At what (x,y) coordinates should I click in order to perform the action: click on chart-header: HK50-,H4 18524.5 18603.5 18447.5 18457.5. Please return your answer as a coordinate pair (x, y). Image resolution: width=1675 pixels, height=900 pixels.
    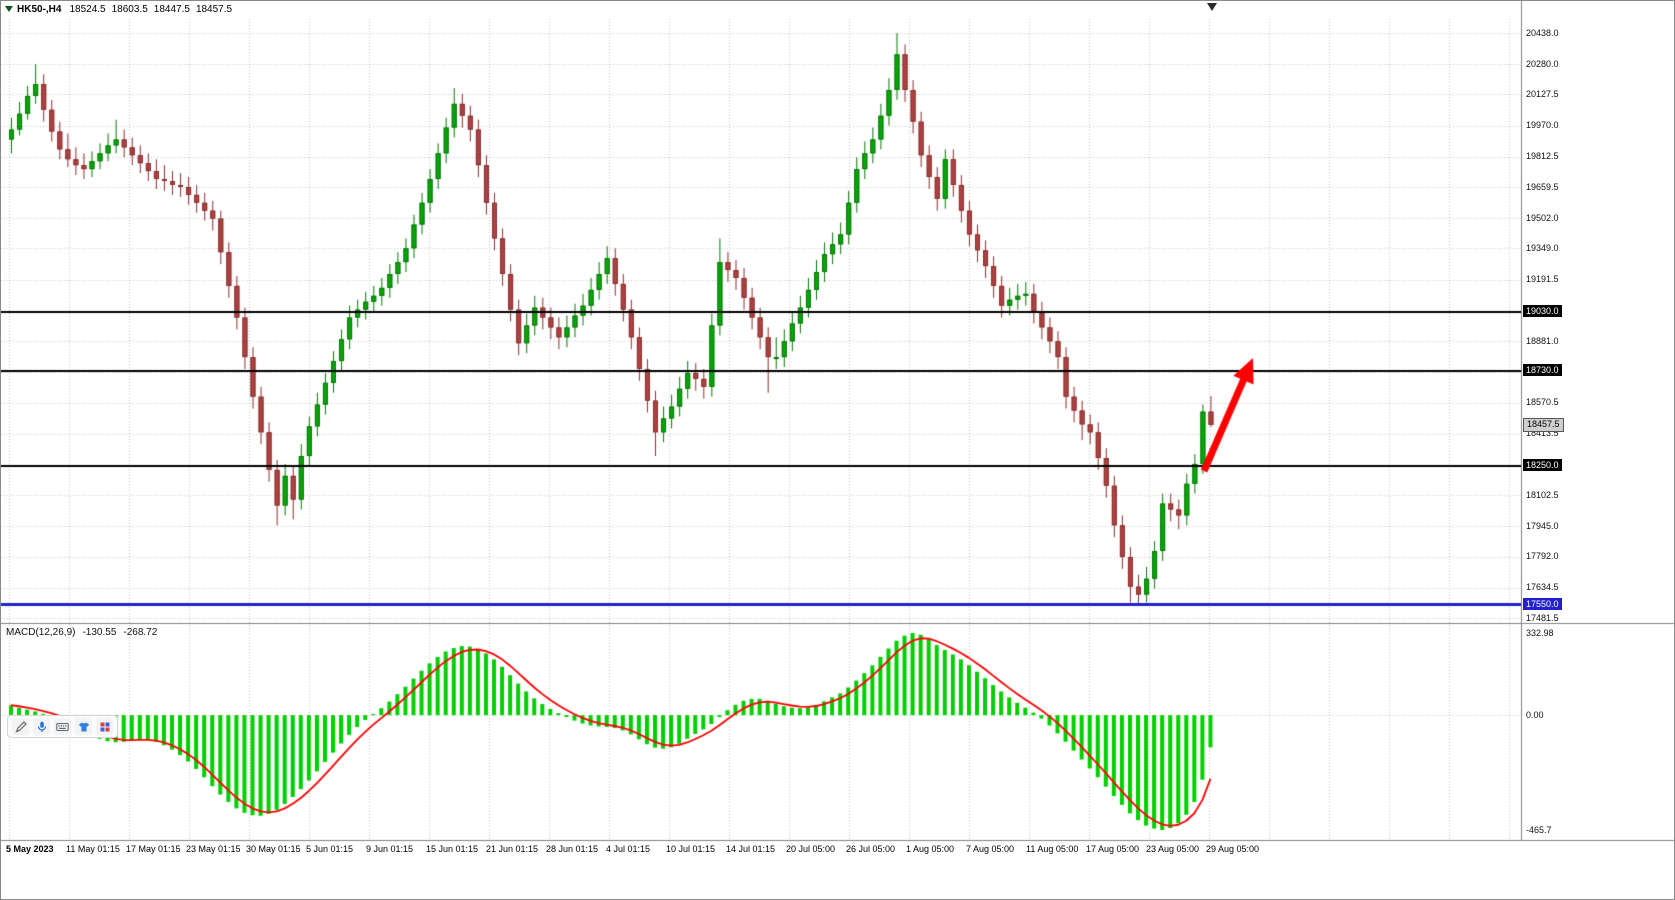
    Looking at the image, I should click on (121, 9).